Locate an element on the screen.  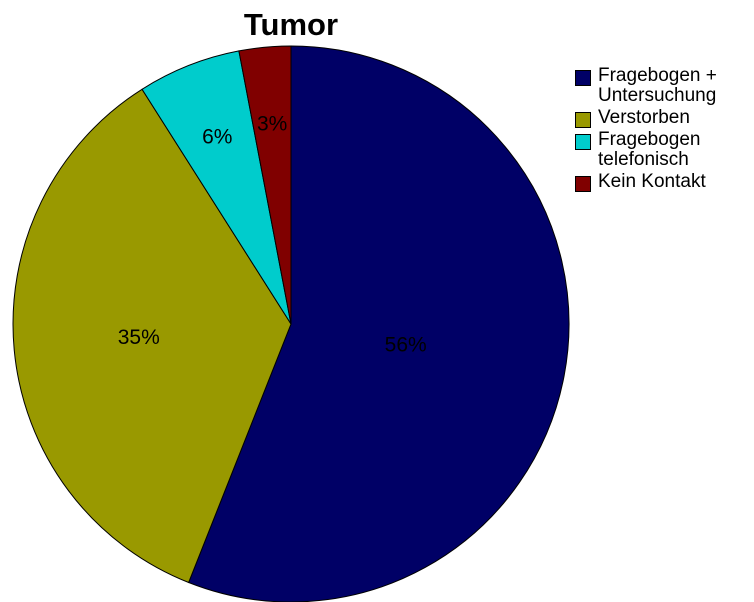
legend-label: Fragebogen telefonisch is located at coordinates (649, 149).